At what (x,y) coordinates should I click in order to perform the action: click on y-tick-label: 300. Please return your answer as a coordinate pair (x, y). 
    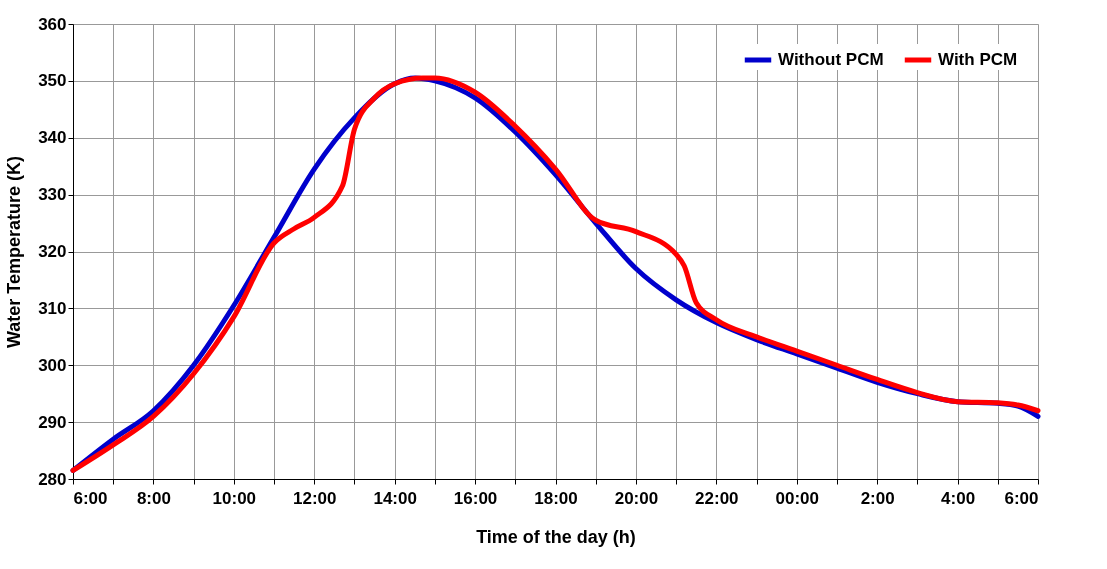
    Looking at the image, I should click on (52, 365).